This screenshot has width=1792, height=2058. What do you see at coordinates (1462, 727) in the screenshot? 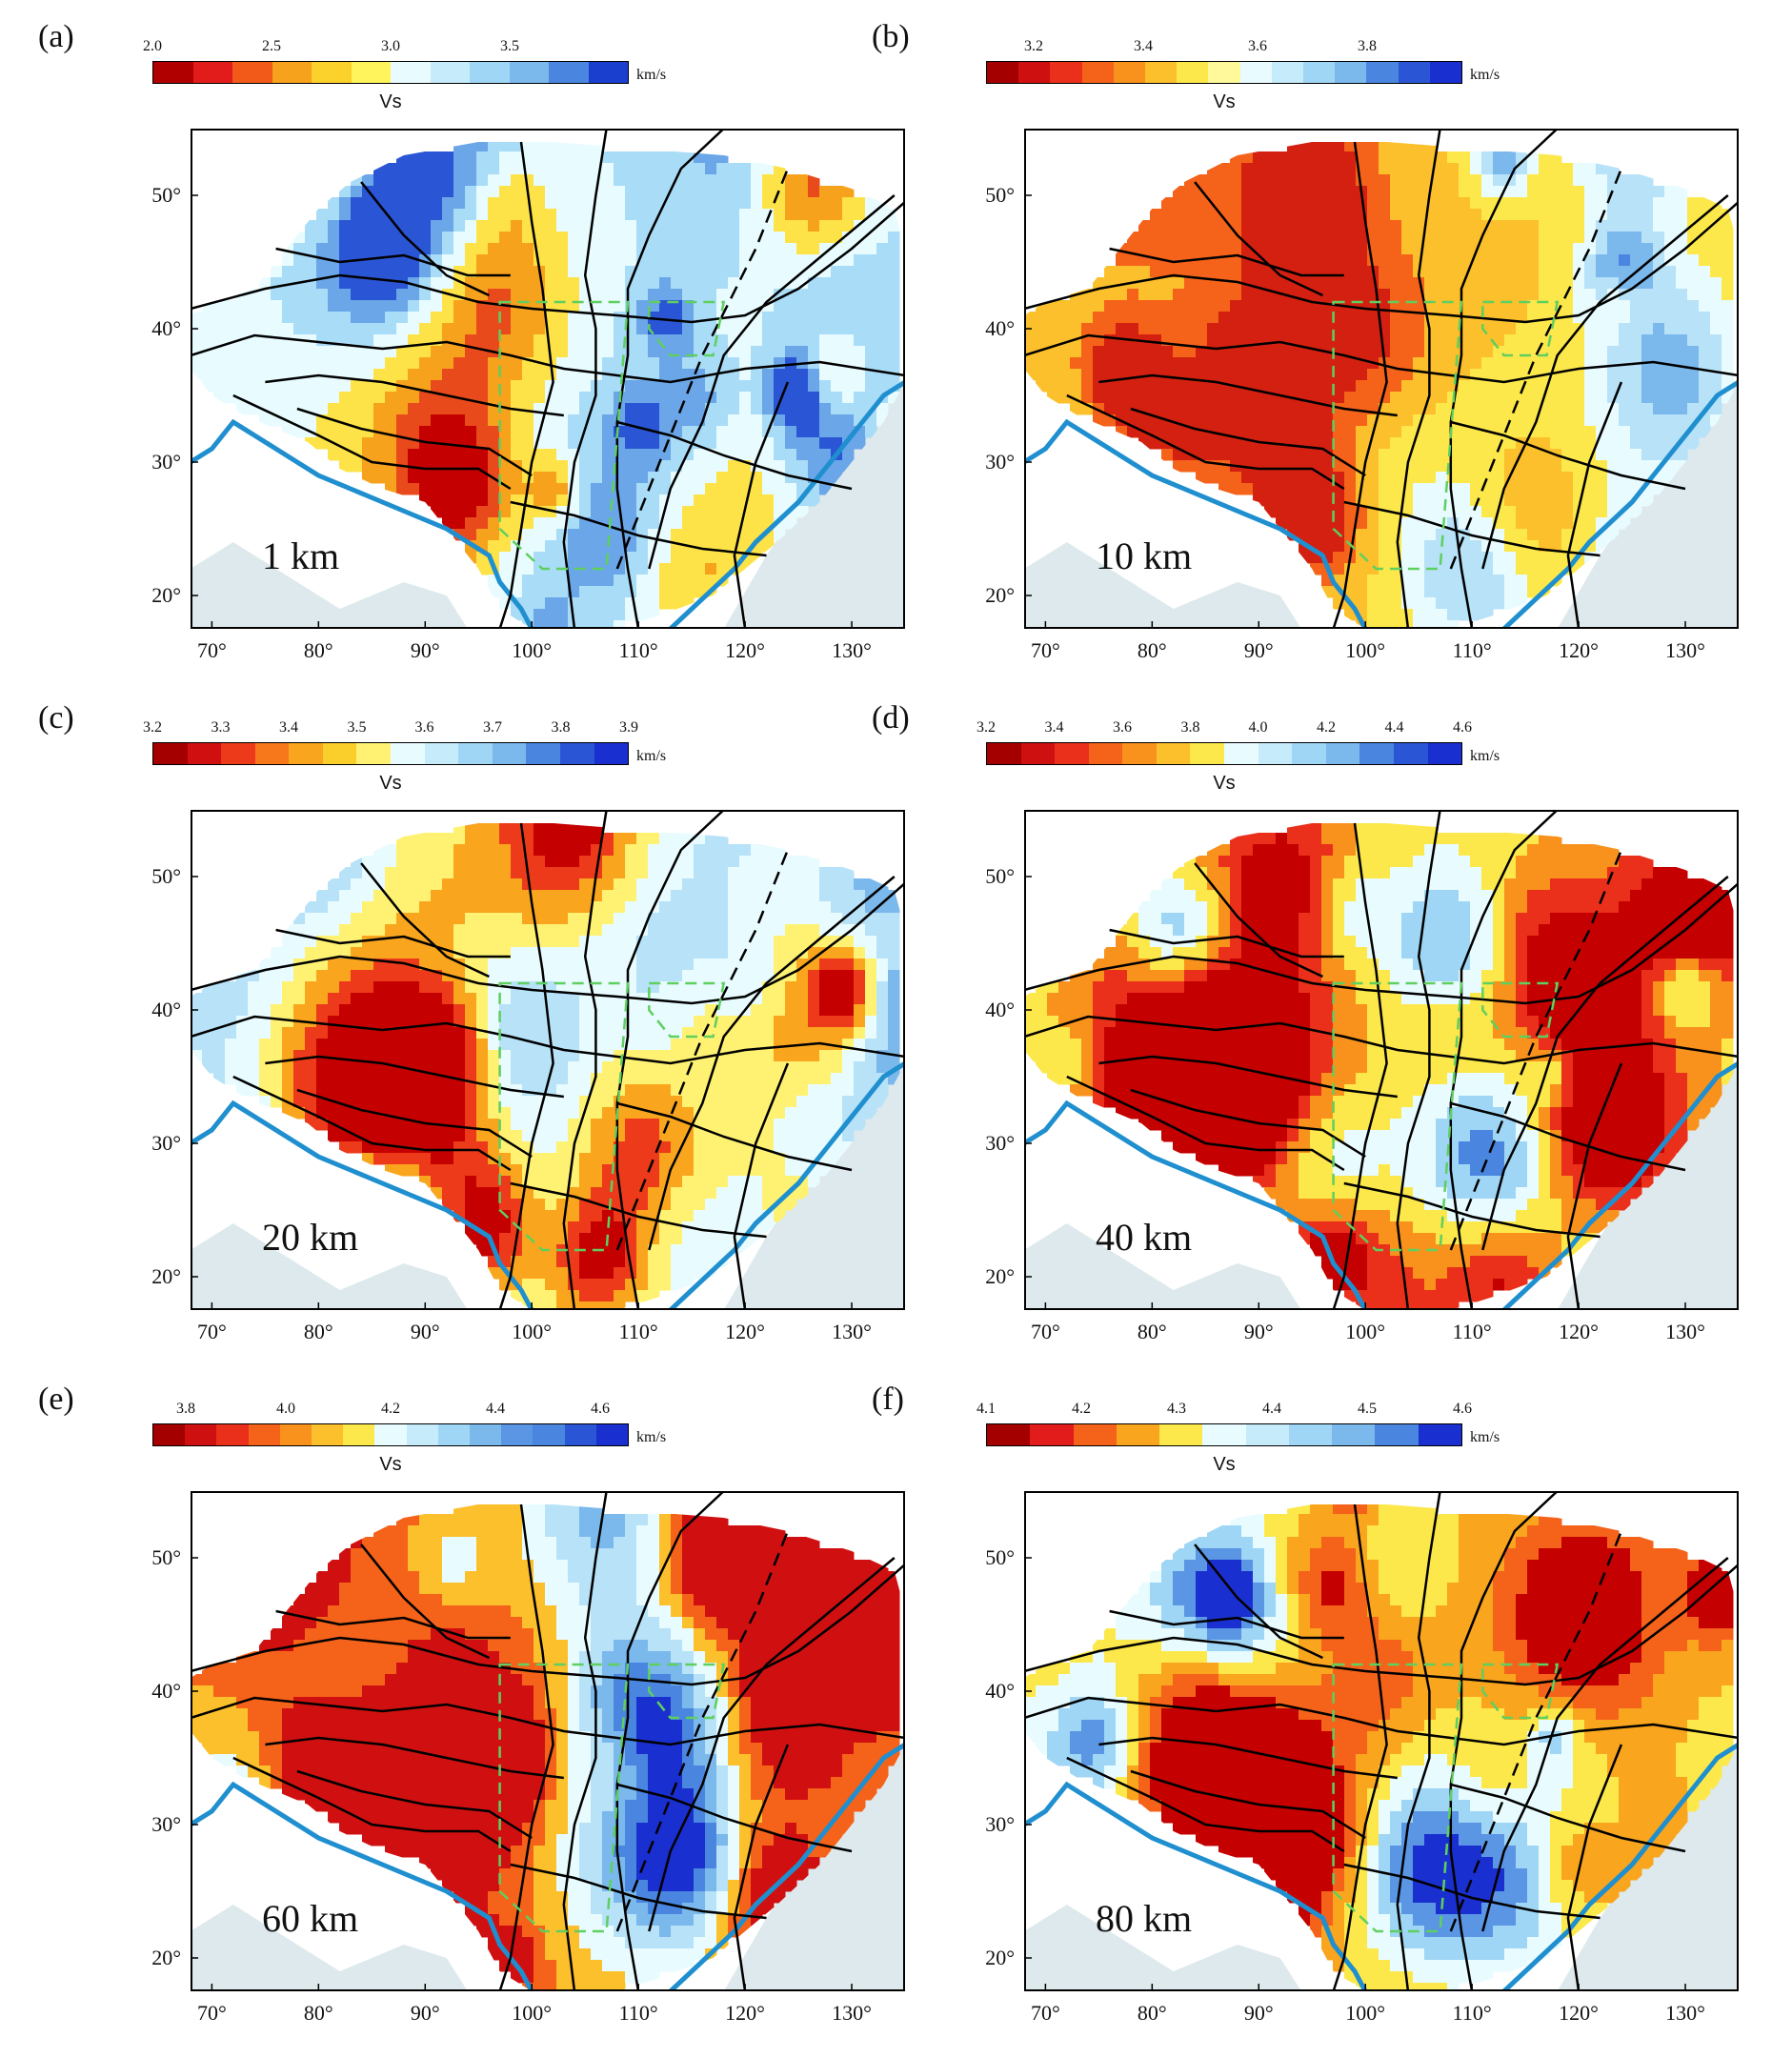
I see `colorbar-tick-label: 4.6` at bounding box center [1462, 727].